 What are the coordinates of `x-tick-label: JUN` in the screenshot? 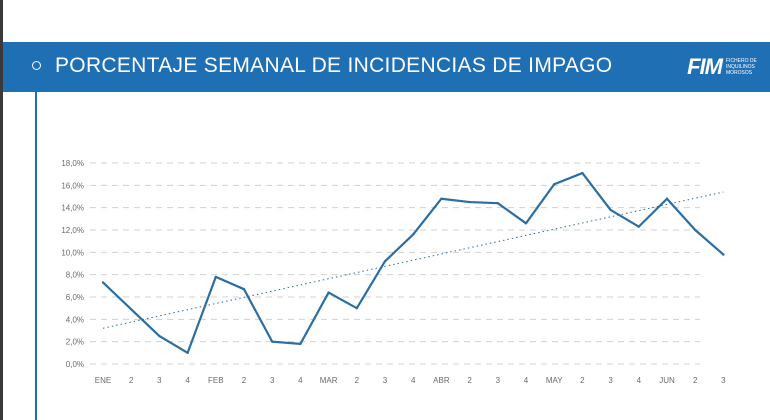 It's located at (667, 380).